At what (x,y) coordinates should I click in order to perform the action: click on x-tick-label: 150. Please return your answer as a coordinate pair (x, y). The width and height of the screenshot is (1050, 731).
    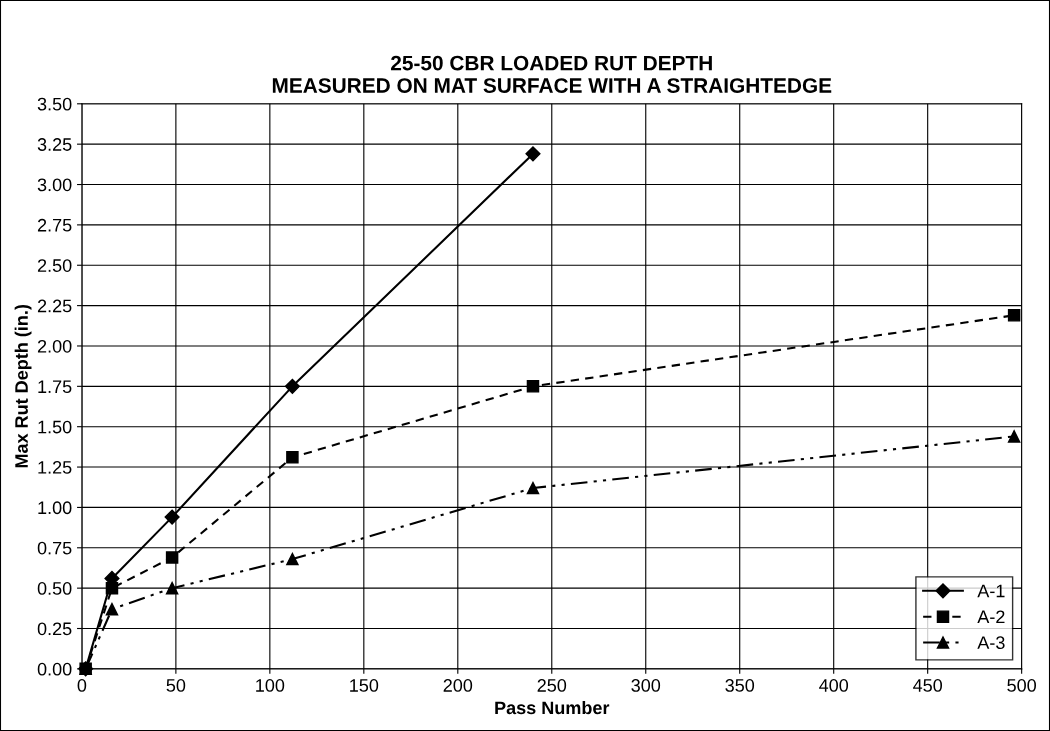
    Looking at the image, I should click on (364, 685).